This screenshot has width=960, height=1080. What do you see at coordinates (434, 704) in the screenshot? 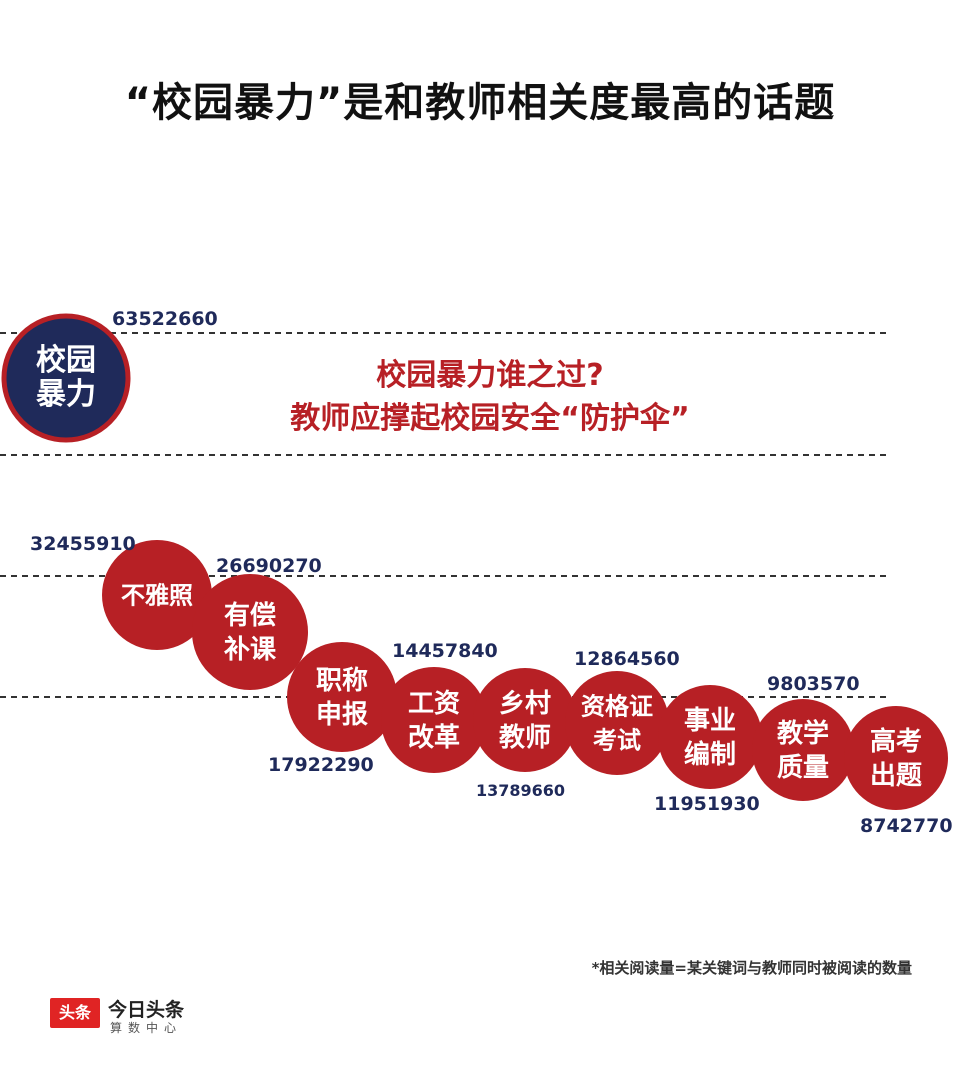
I see `bubble-label-5-1: 工资` at bounding box center [434, 704].